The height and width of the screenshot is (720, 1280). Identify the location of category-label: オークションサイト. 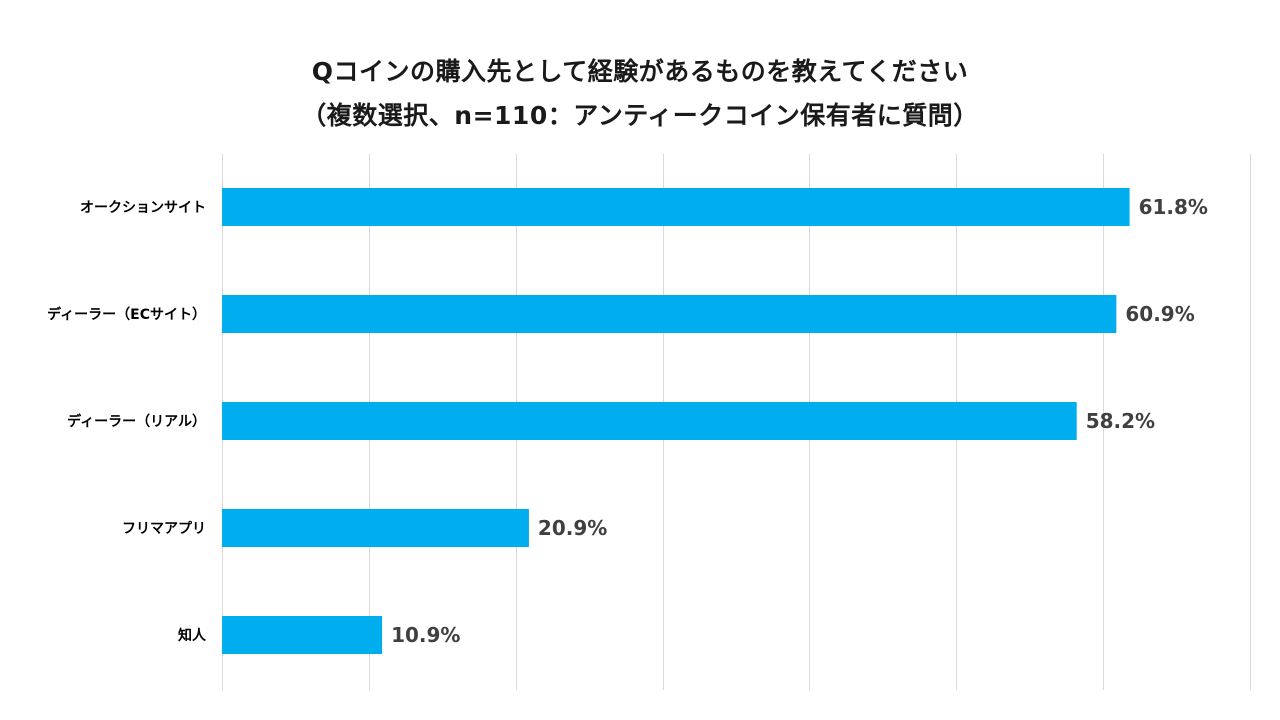
(143, 208).